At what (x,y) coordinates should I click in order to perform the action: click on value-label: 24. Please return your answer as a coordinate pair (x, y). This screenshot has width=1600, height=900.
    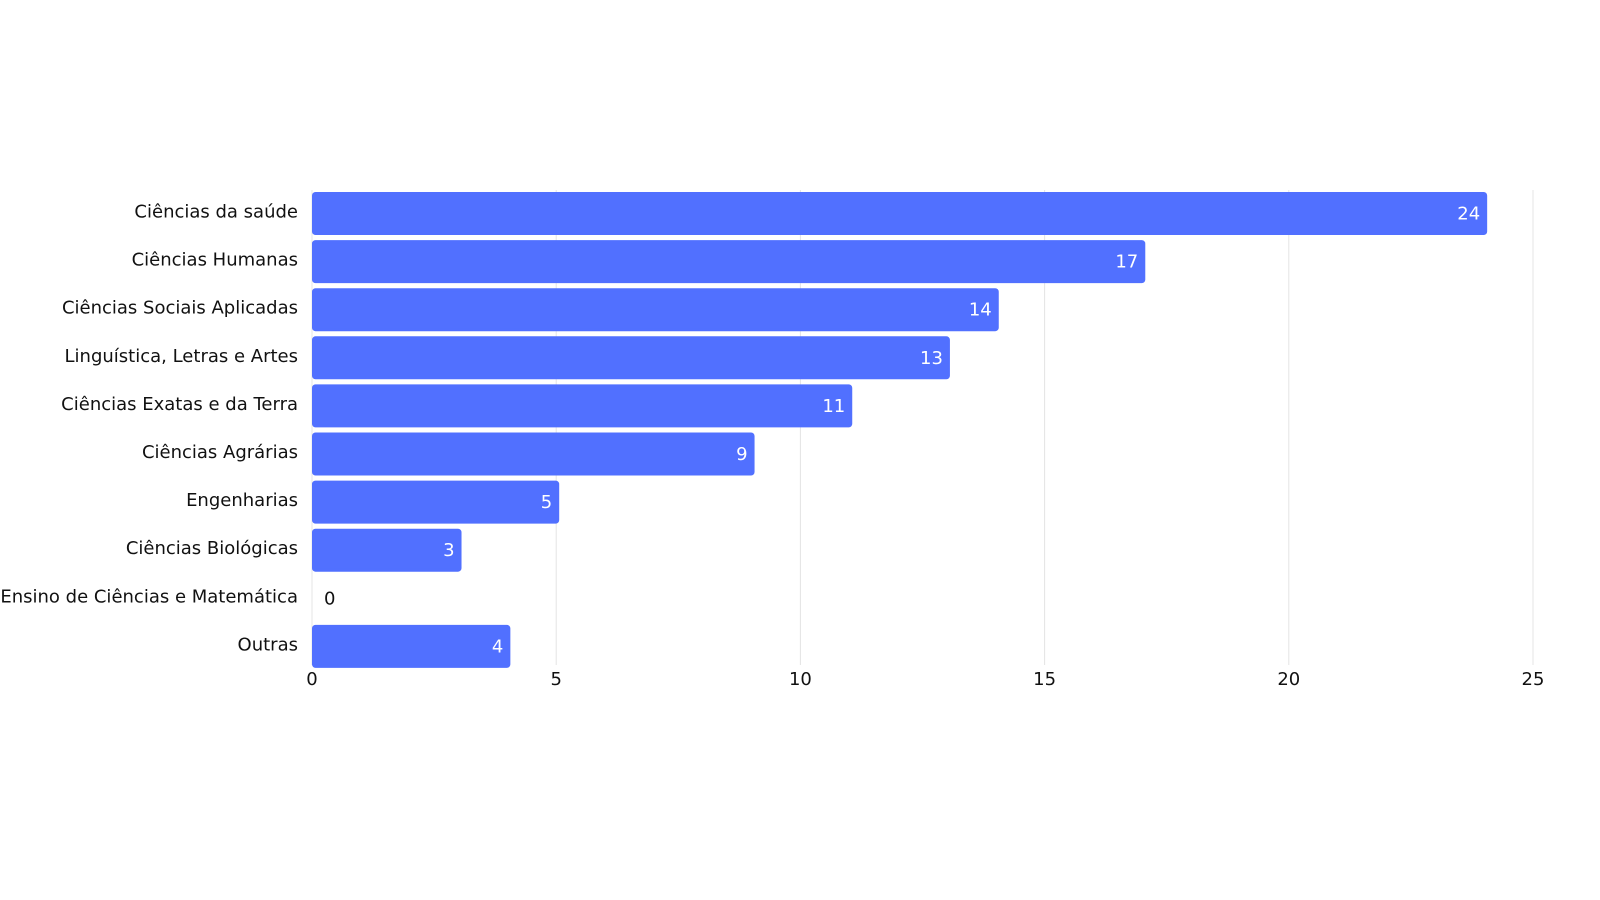
    Looking at the image, I should click on (1468, 214).